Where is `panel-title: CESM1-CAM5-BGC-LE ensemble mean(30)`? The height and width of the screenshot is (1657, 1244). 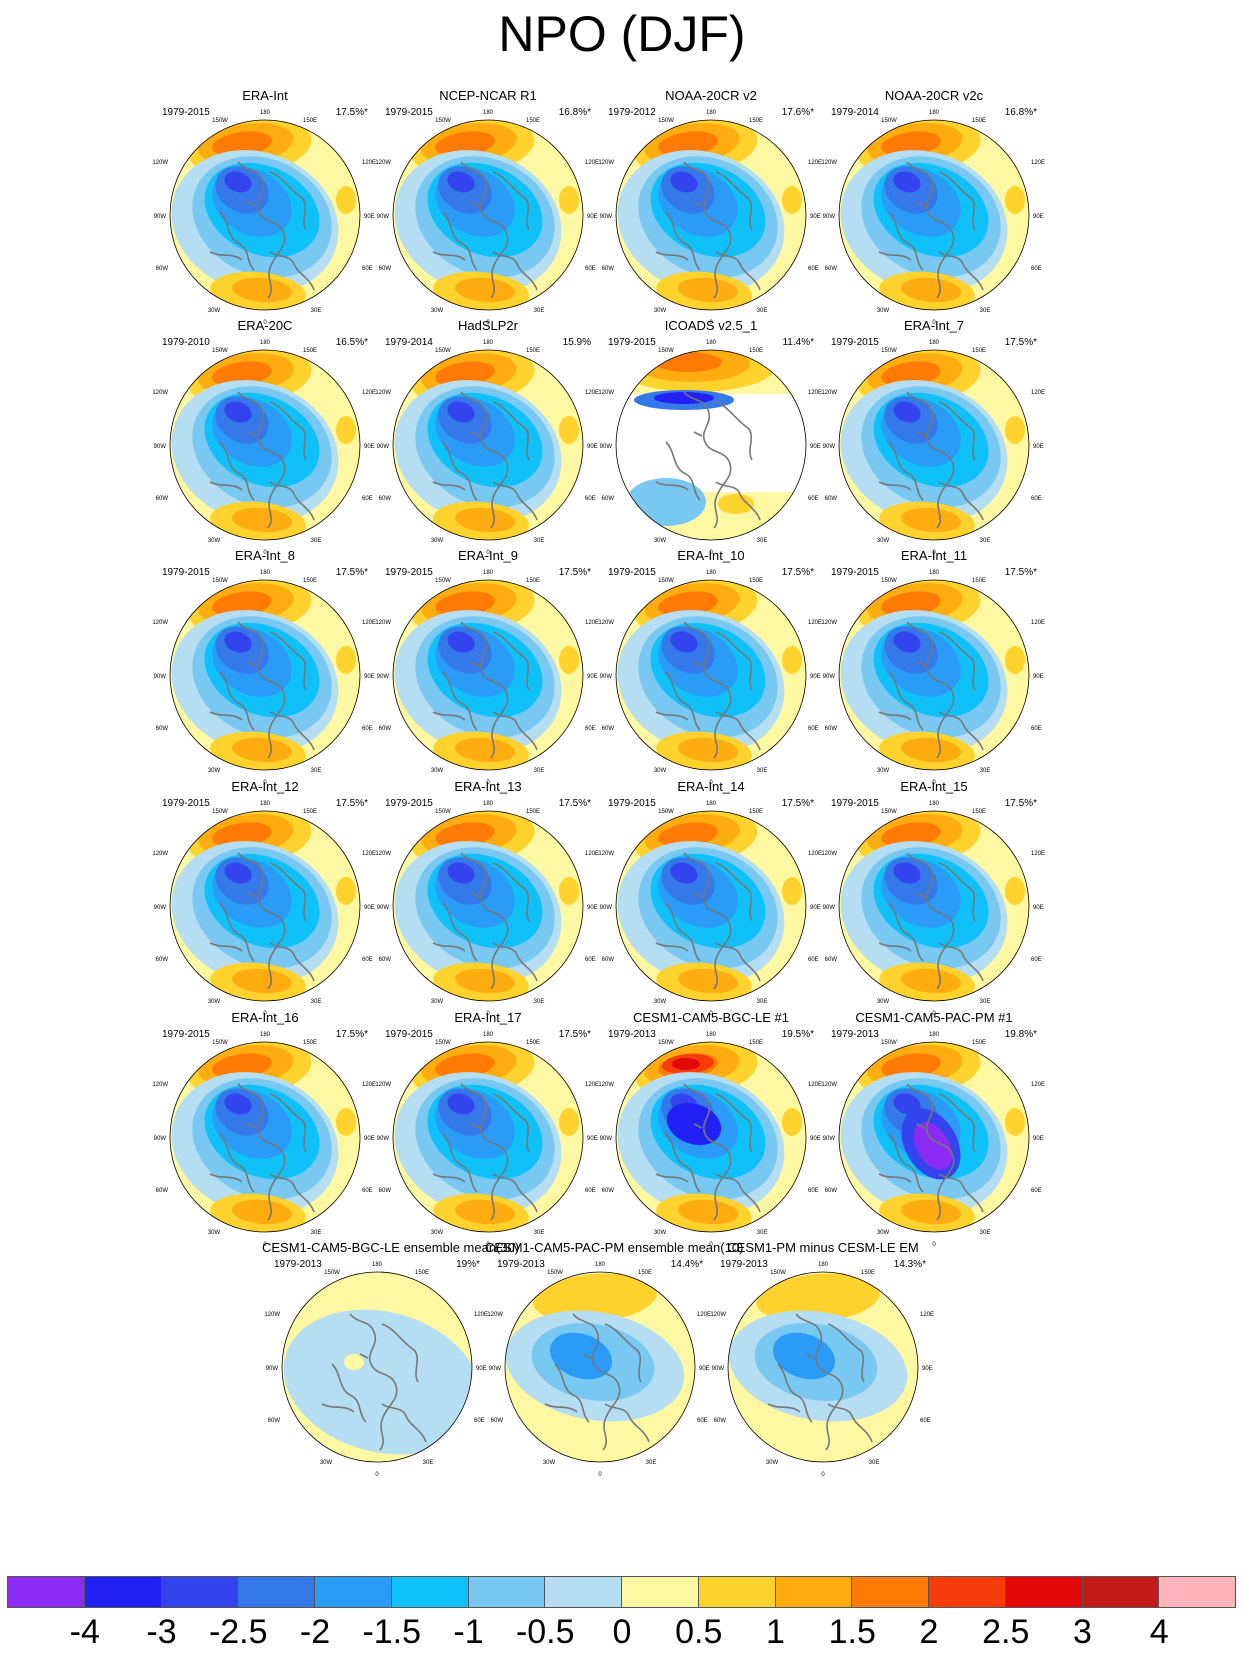
panel-title: CESM1-CAM5-BGC-LE ensemble mean(30) is located at coordinates (391, 1247).